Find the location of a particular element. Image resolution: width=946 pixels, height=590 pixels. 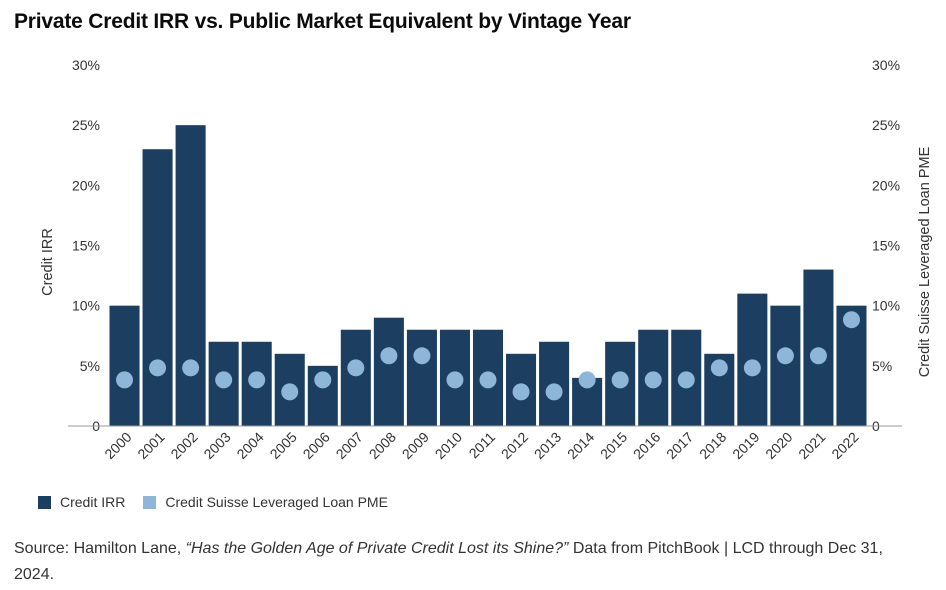

x-tick-label: 2006 is located at coordinates (316, 445).